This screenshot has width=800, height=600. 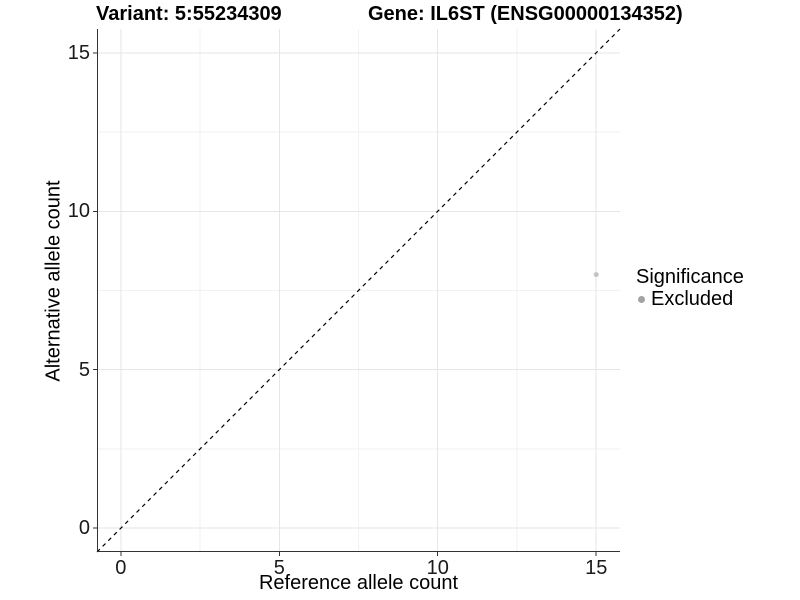 I want to click on legend-title: Significance, so click(x=690, y=277).